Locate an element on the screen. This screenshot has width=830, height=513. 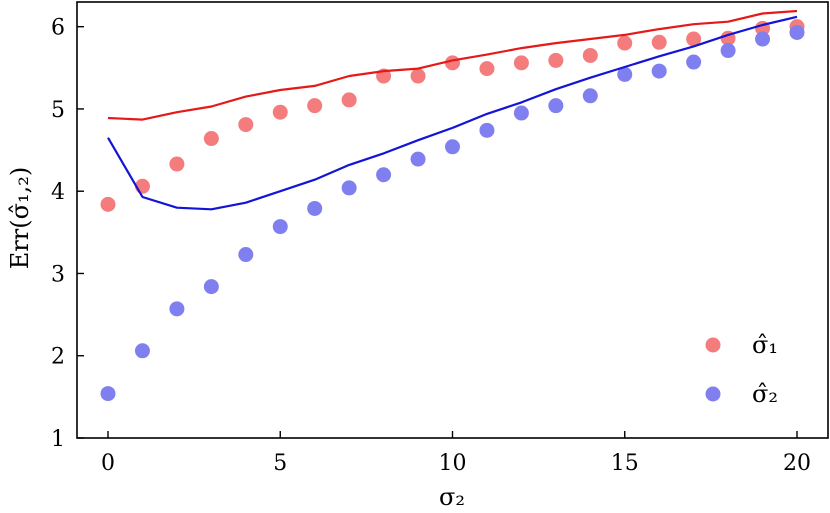
x-tick-label: 20 is located at coordinates (797, 463).